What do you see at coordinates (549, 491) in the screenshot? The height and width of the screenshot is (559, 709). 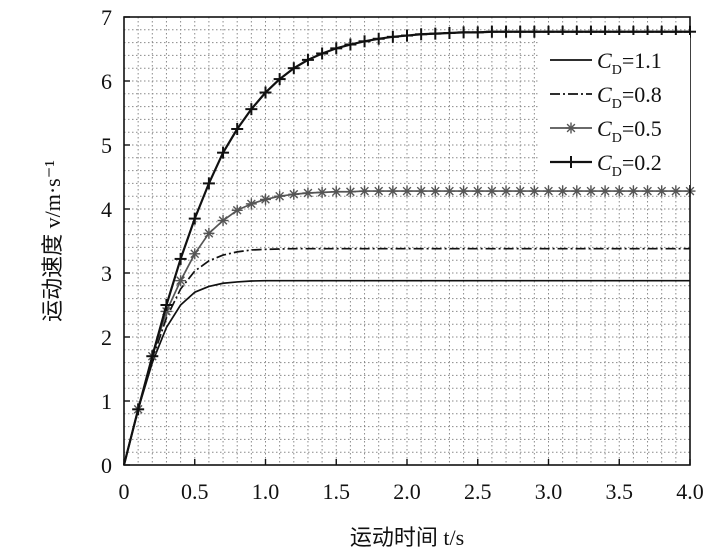 I see `x-tick-label: 3.0` at bounding box center [549, 491].